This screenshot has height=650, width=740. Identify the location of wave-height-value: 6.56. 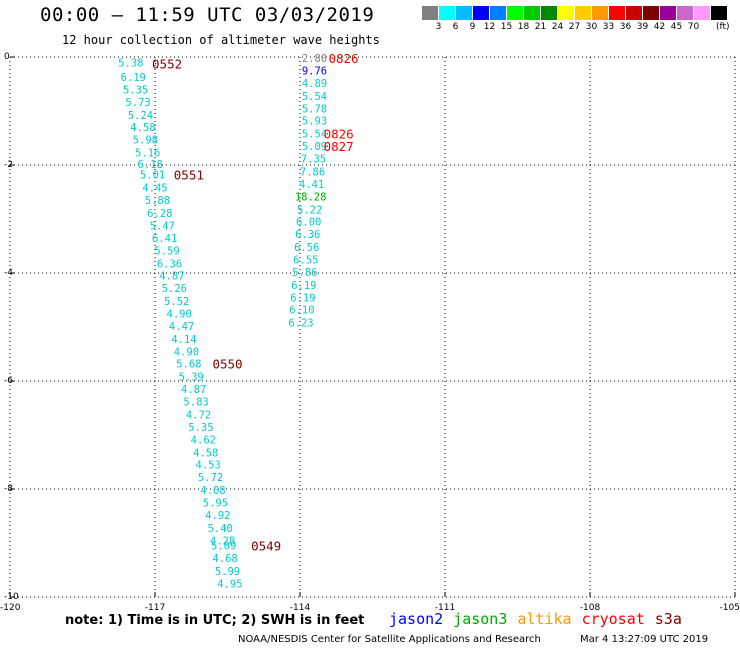
(306, 248).